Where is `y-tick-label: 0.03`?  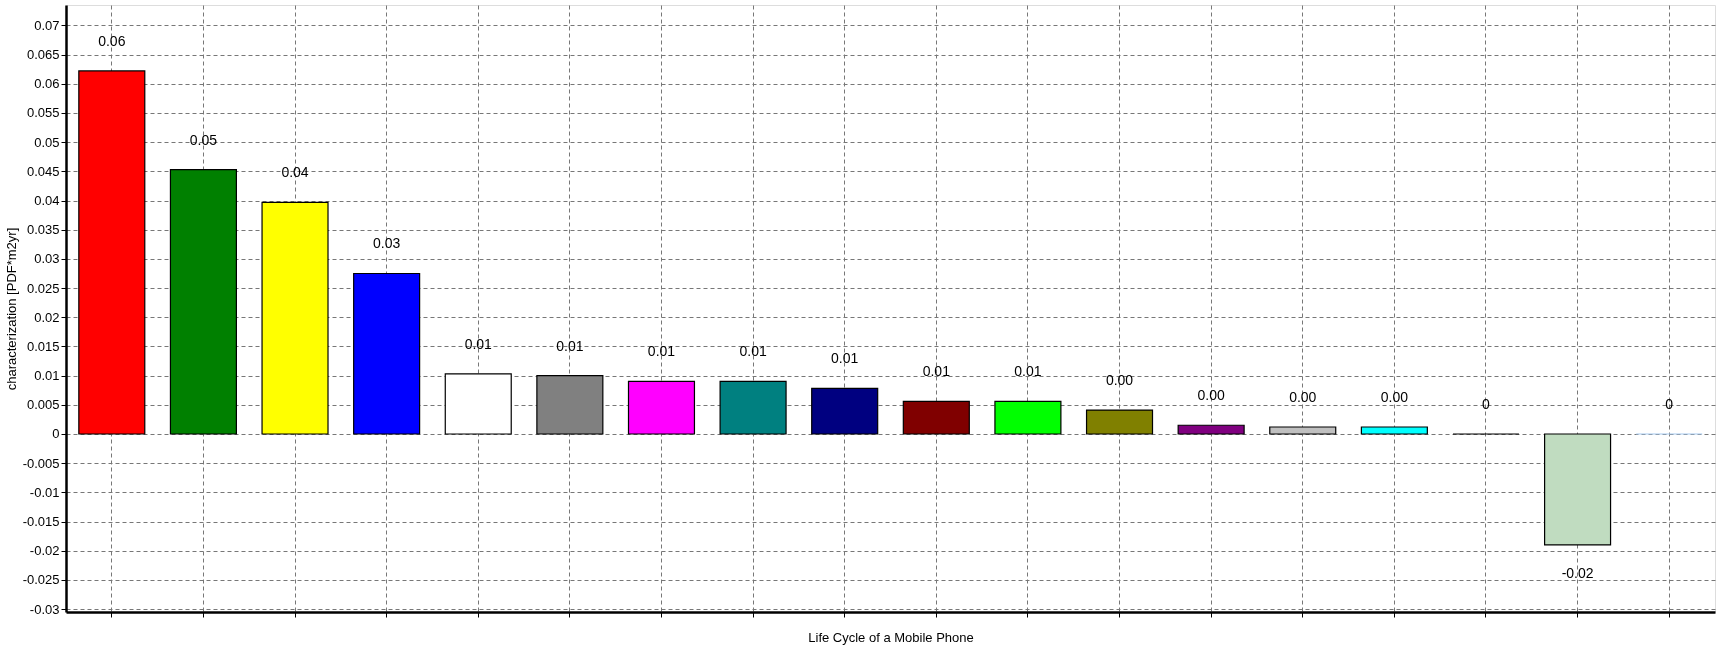
y-tick-label: 0.03 is located at coordinates (47, 259).